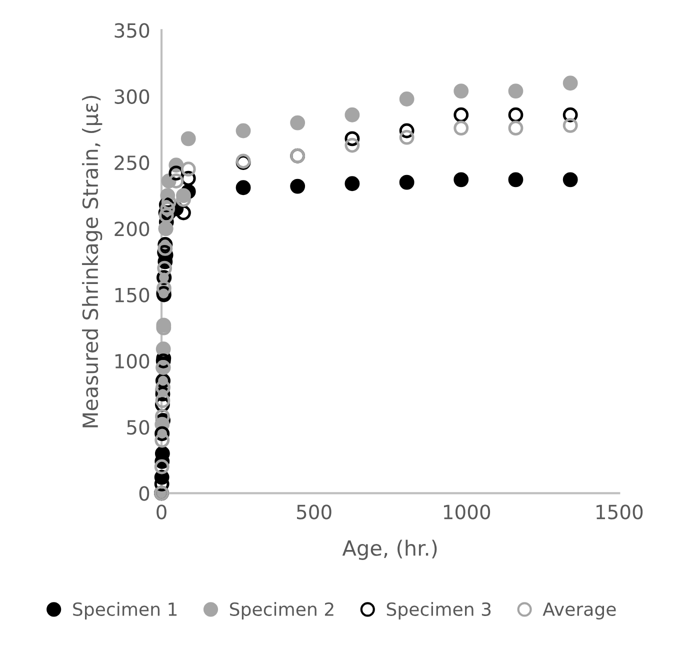 The image size is (673, 671). I want to click on y-tick-label: 150, so click(132, 295).